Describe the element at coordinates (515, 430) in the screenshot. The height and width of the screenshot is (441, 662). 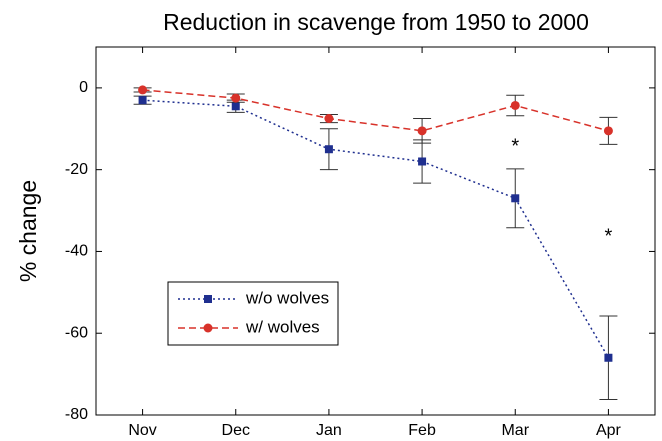
I see `x-tick-label: Mar` at that location.